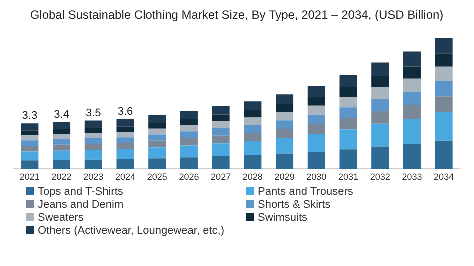 The height and width of the screenshot is (266, 474). Describe the element at coordinates (316, 177) in the screenshot. I see `x-tick-label: 2030` at that location.